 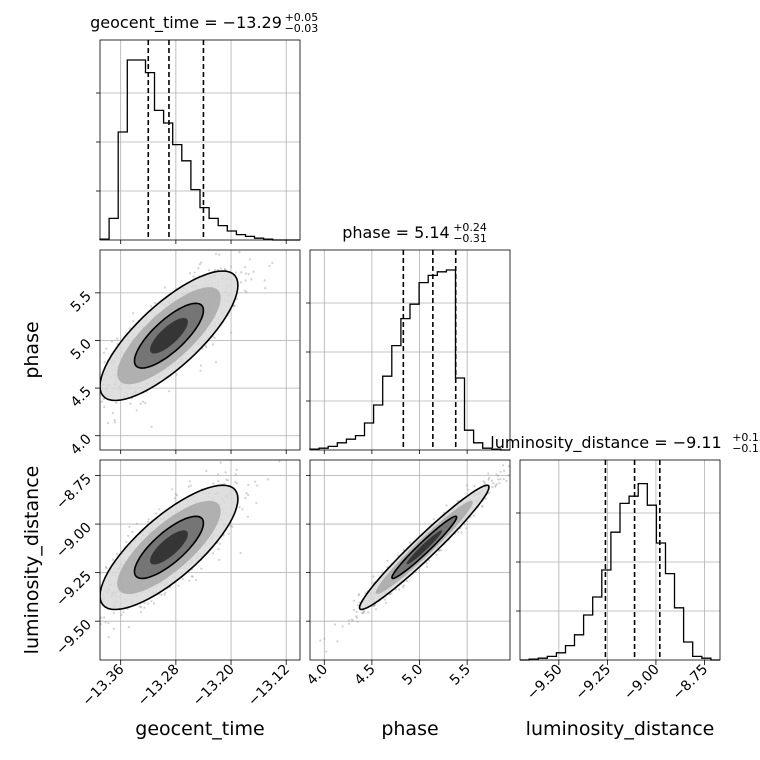 What do you see at coordinates (642, 683) in the screenshot?
I see `x-tick-label: −9.00` at bounding box center [642, 683].